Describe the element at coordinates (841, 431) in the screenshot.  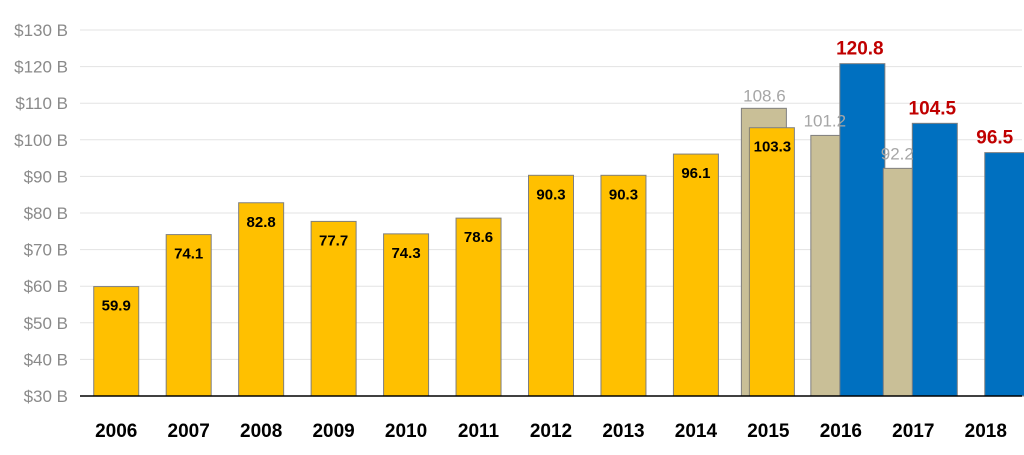
I see `x-tick-label: 2016` at that location.